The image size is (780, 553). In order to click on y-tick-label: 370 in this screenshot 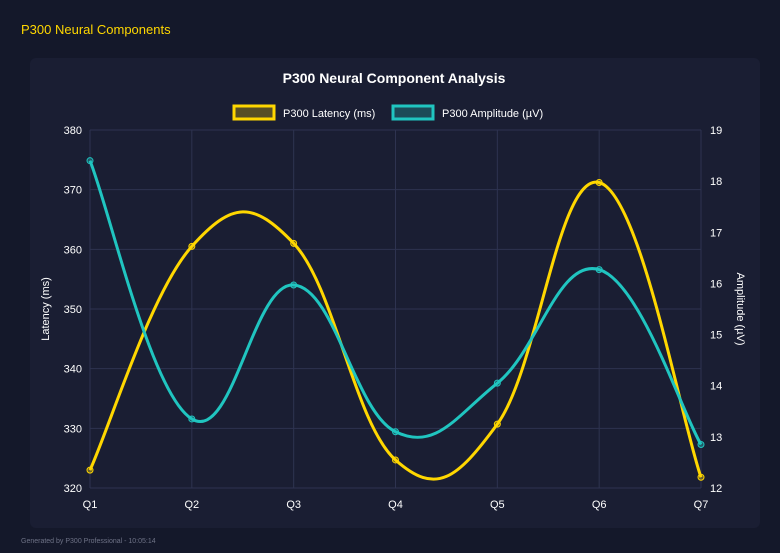, I will do `click(73, 191)`.